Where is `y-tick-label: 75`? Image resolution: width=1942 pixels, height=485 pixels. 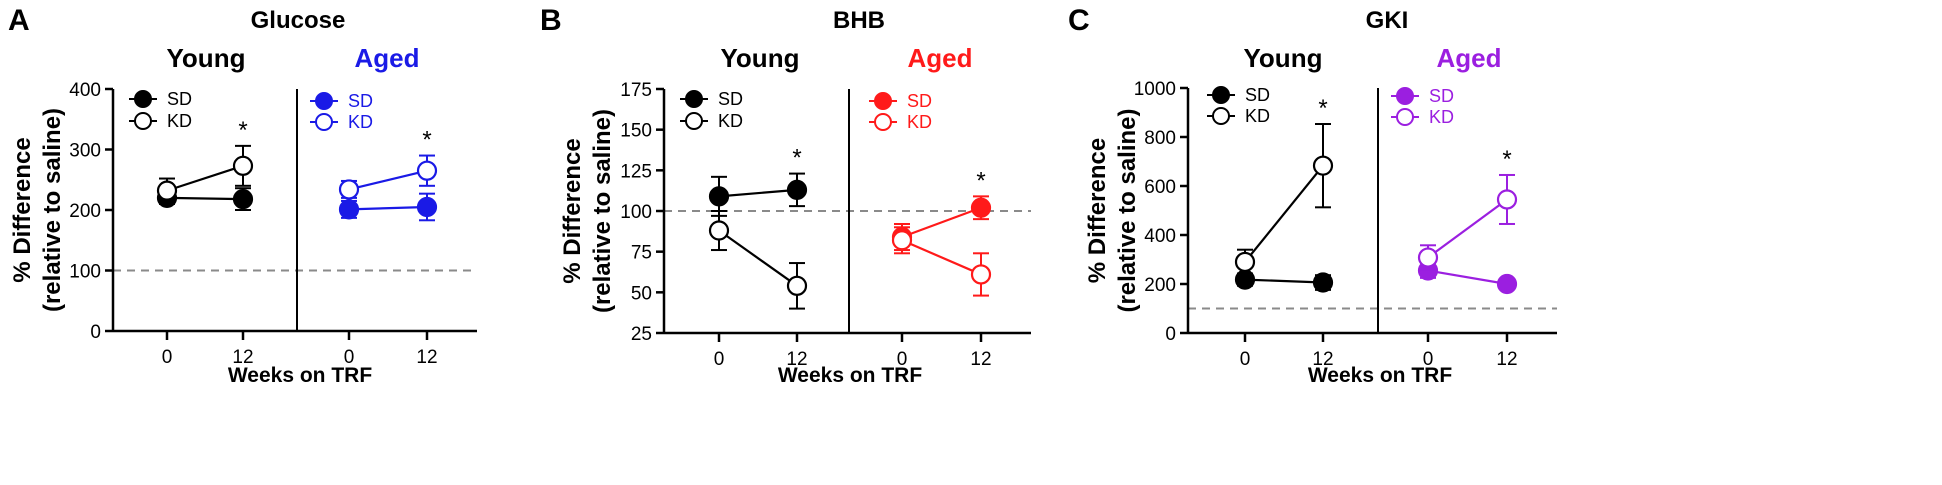
y-tick-label: 75 is located at coordinates (641, 253).